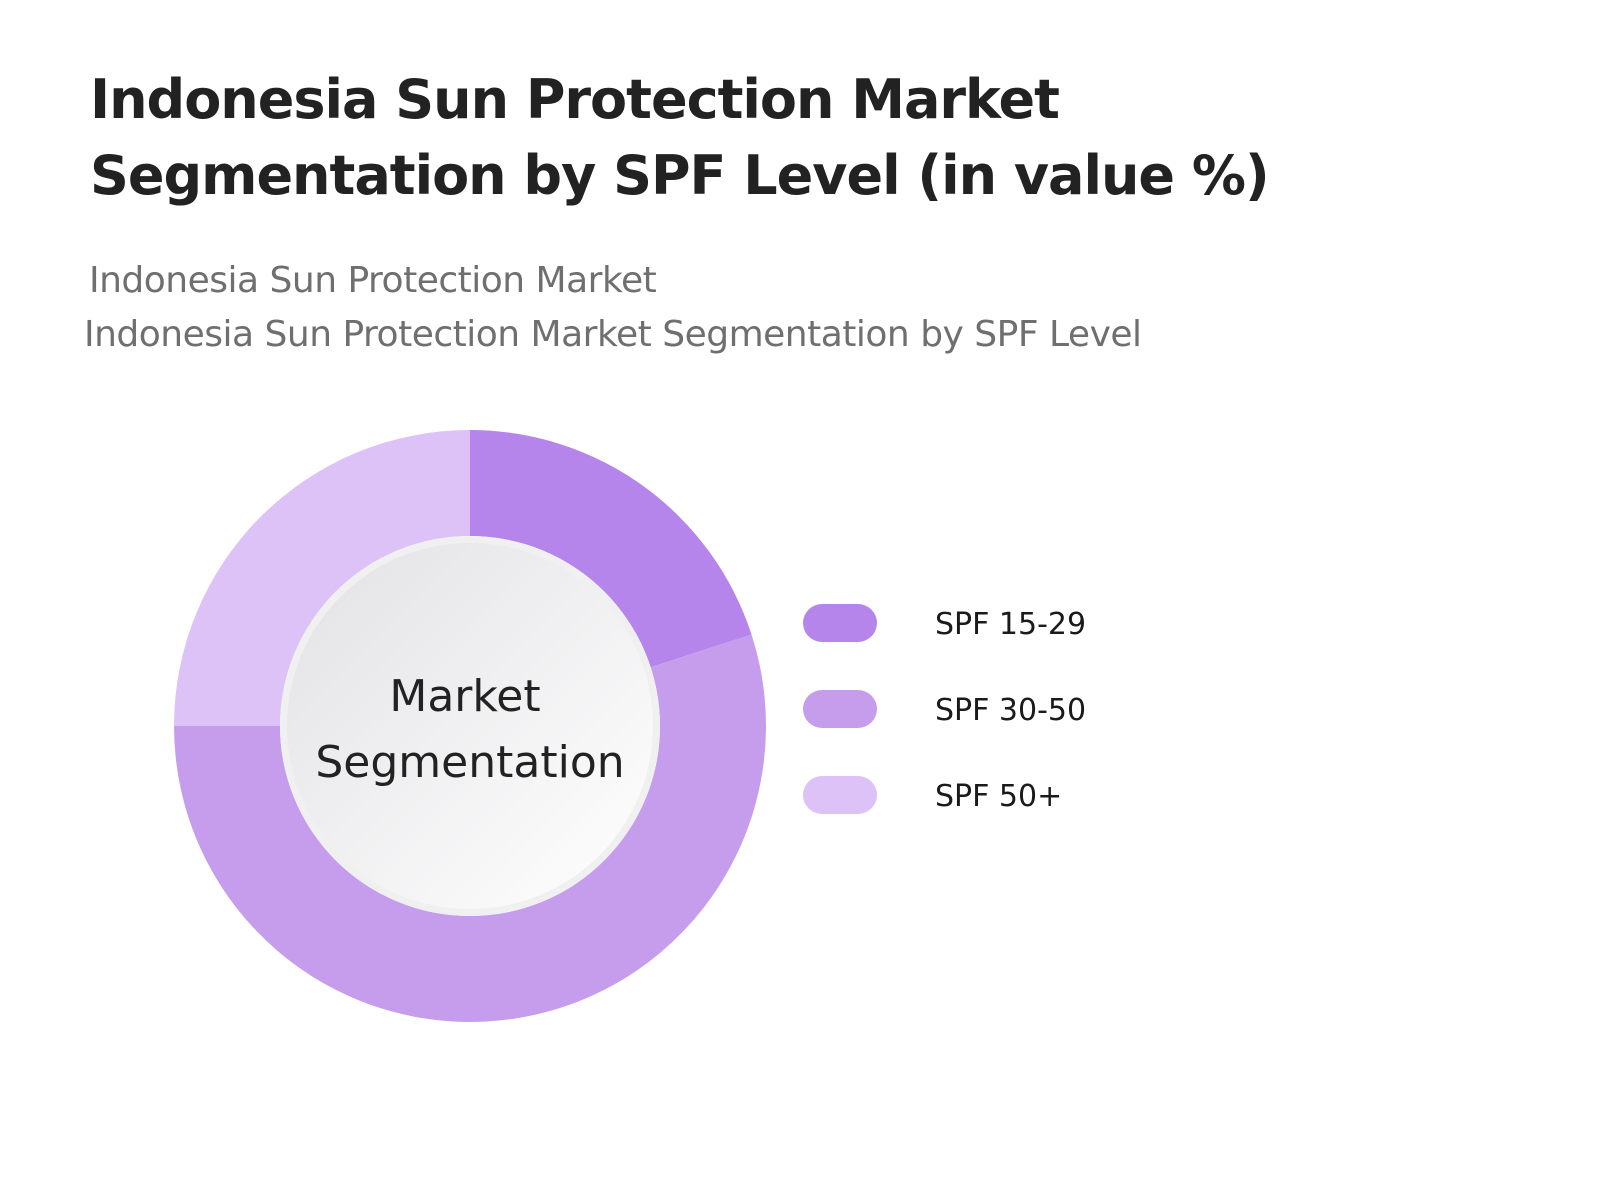  I want to click on chart-legend: SPF 15-29 SPF 30-50 SPF 50+, so click(944, 709).